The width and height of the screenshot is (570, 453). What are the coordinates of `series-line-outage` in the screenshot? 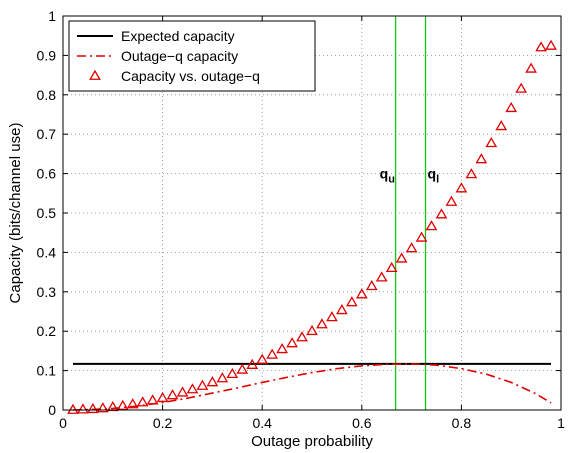 It's located at (312, 387).